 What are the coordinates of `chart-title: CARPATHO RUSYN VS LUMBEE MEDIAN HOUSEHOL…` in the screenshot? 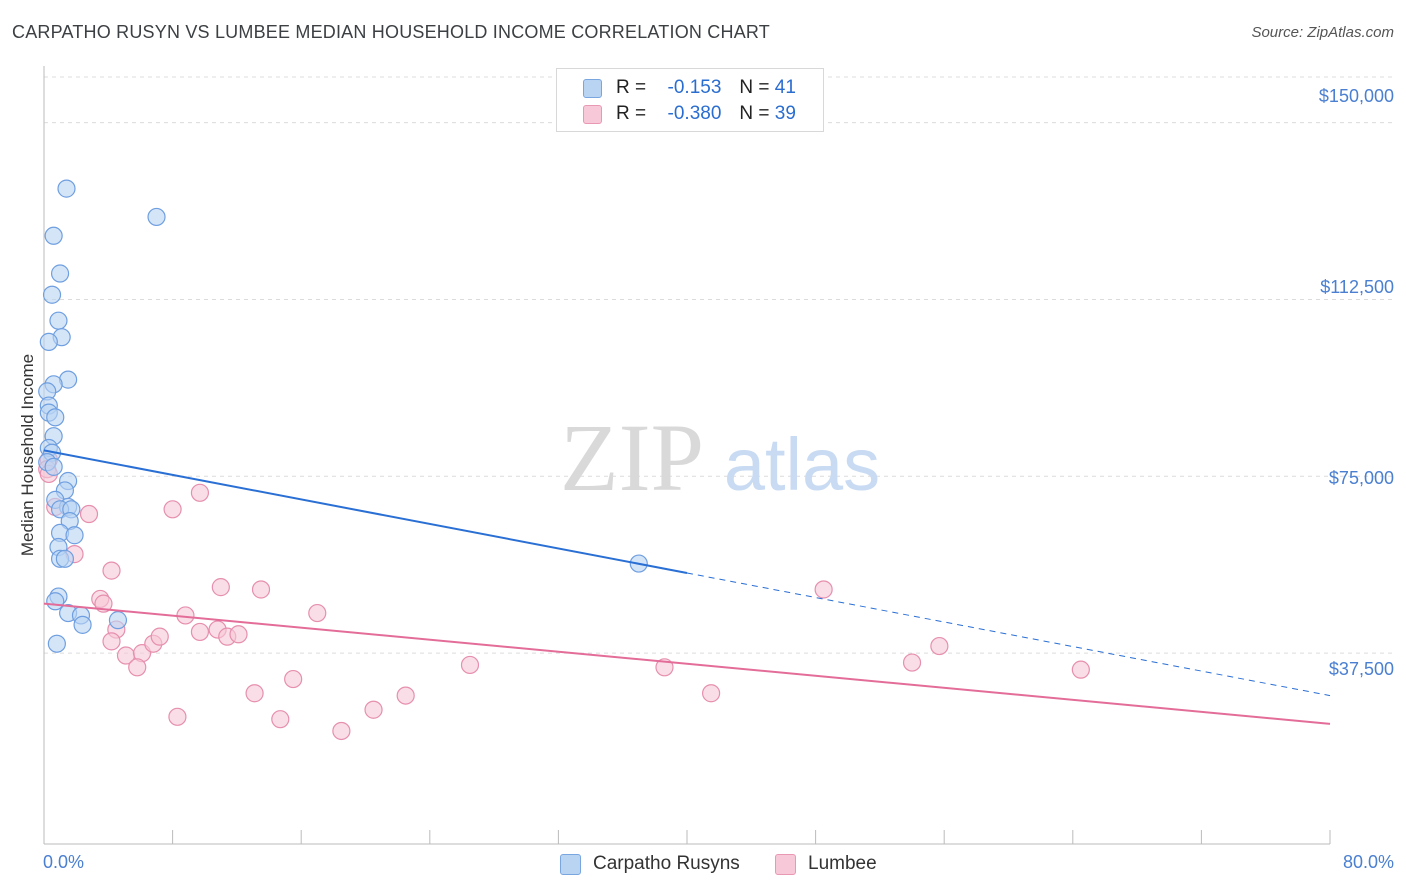 It's located at (391, 32).